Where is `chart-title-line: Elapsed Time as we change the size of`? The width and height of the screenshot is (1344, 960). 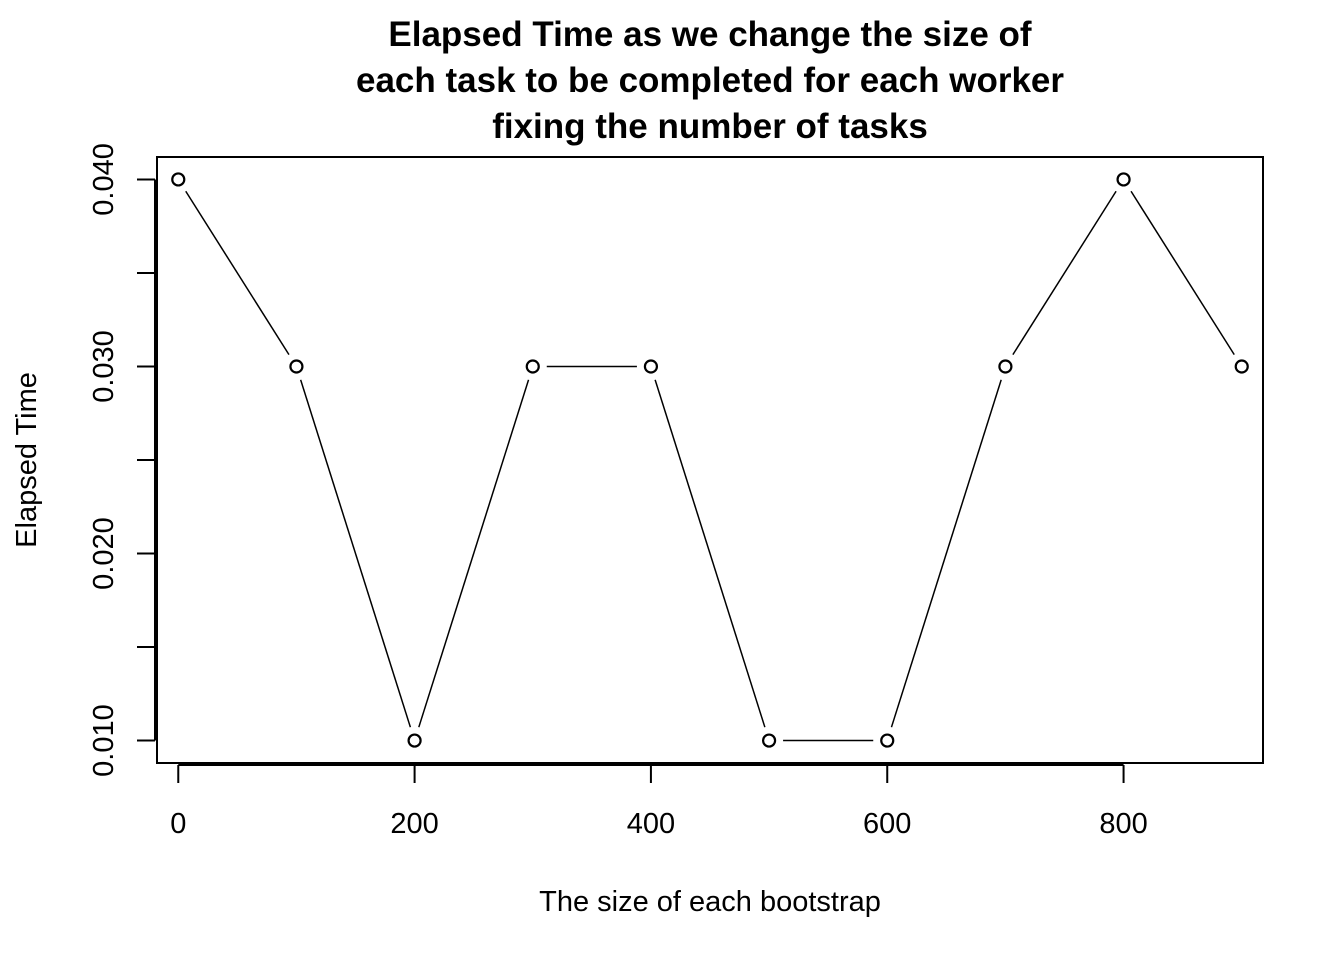 chart-title-line: Elapsed Time as we change the size of is located at coordinates (710, 34).